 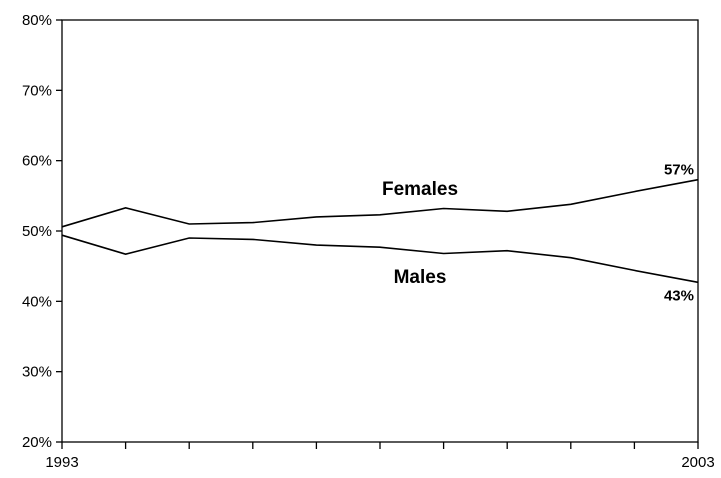 I want to click on x-axis: 1993 2003, so click(x=380, y=456).